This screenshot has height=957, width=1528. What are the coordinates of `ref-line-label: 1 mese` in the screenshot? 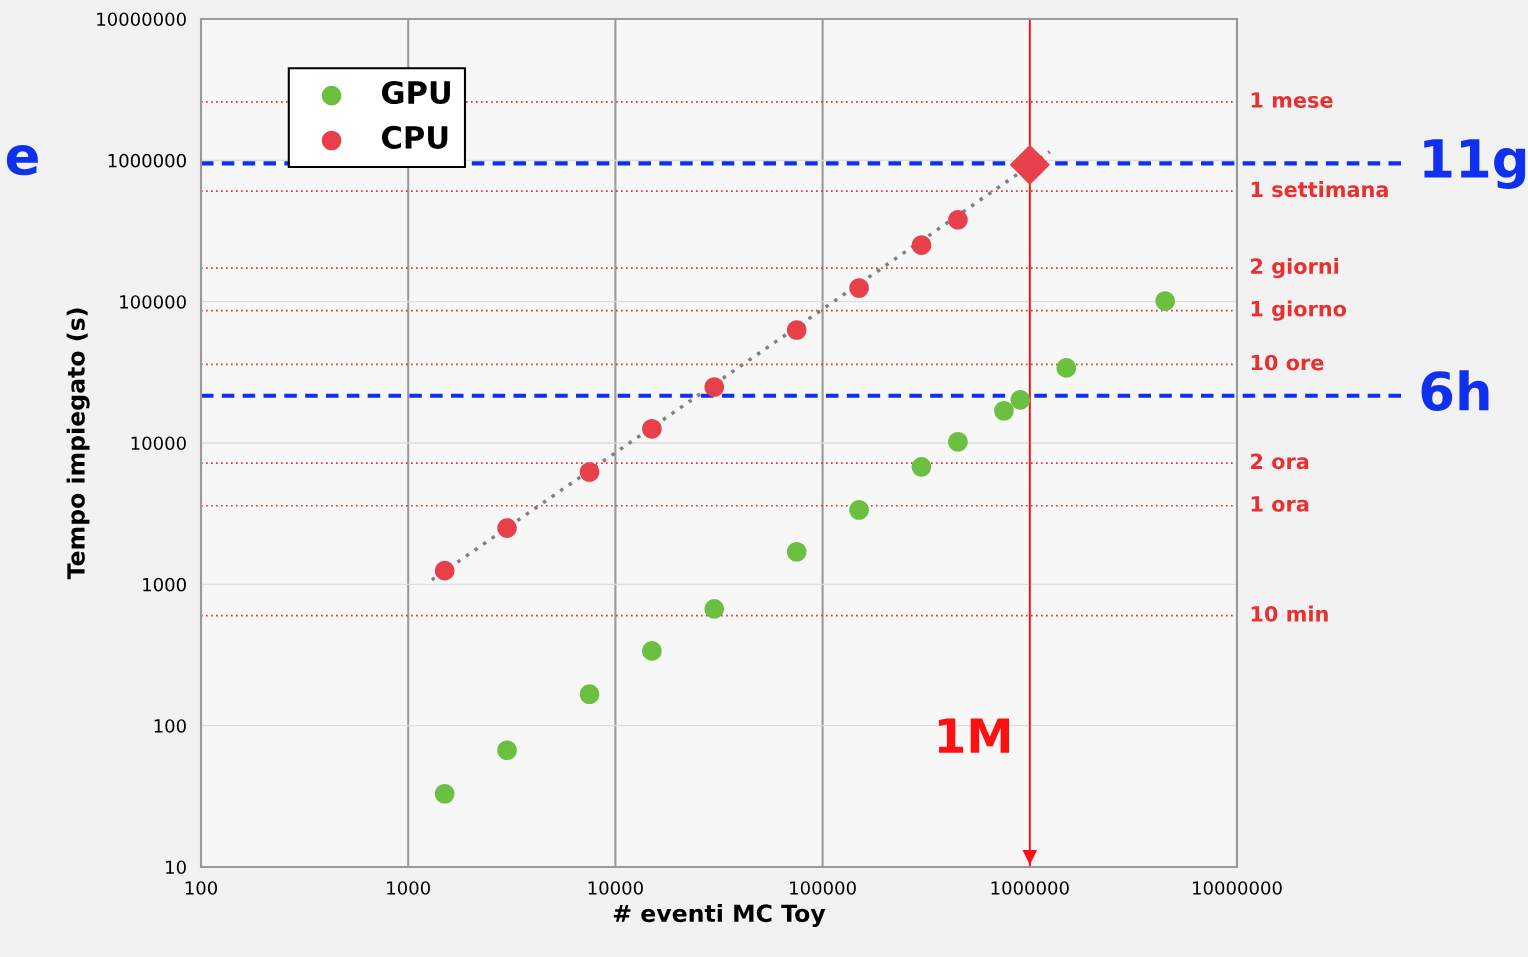 It's located at (1292, 100).